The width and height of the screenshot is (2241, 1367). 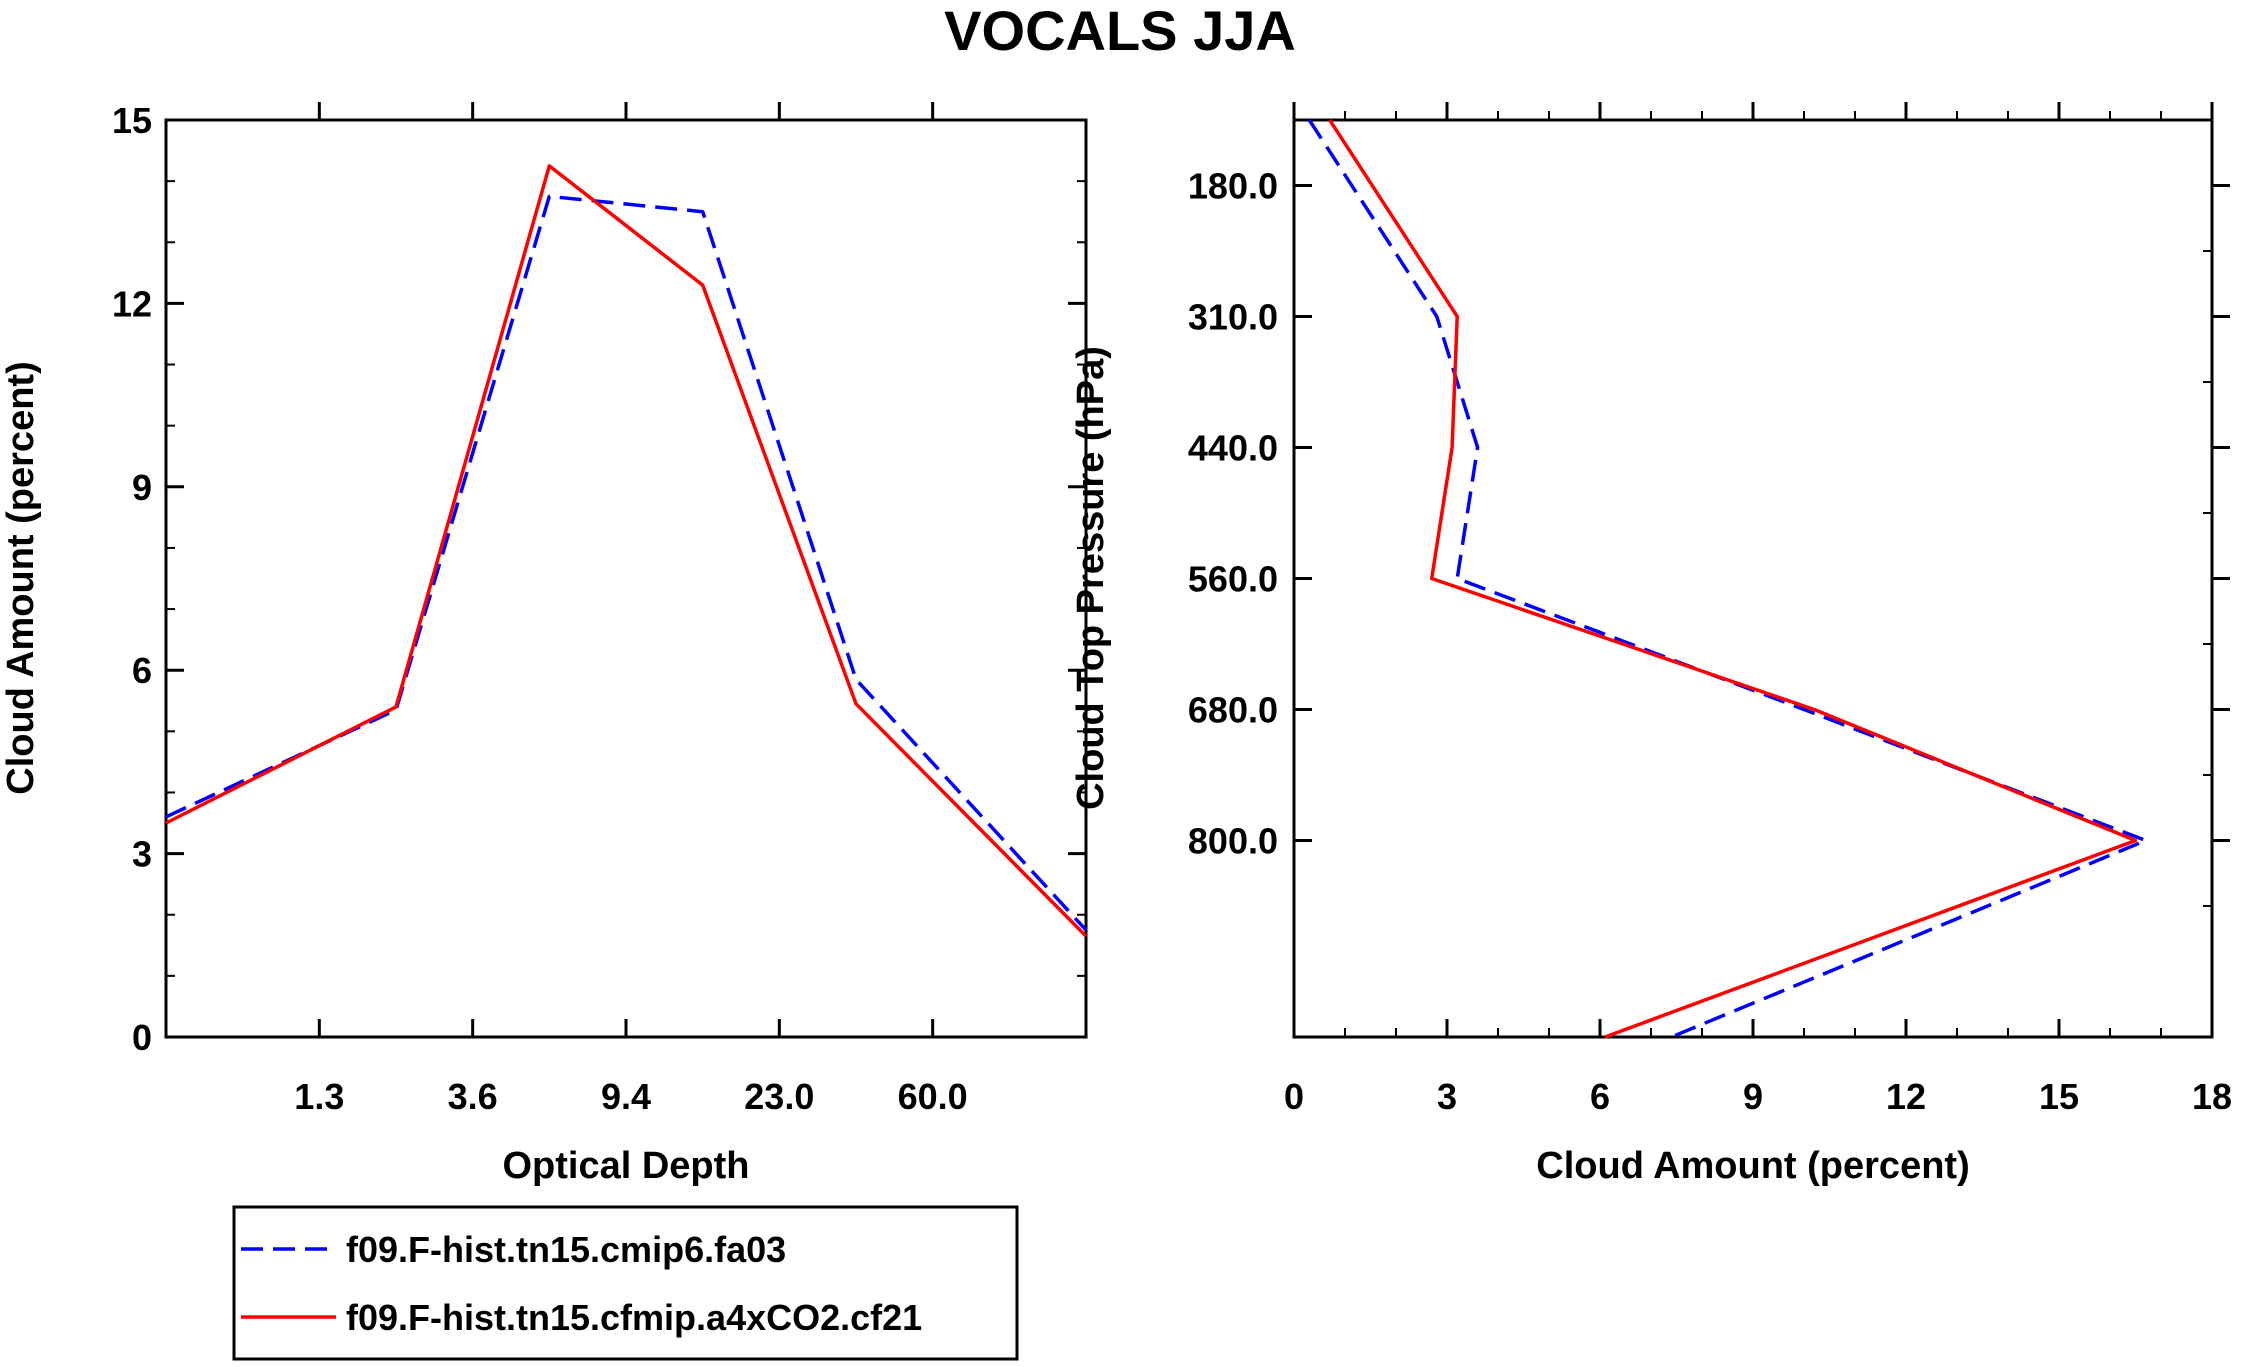 I want to click on pressure-x-axis-label: Cloud Amount (percent), so click(x=1752, y=1166).